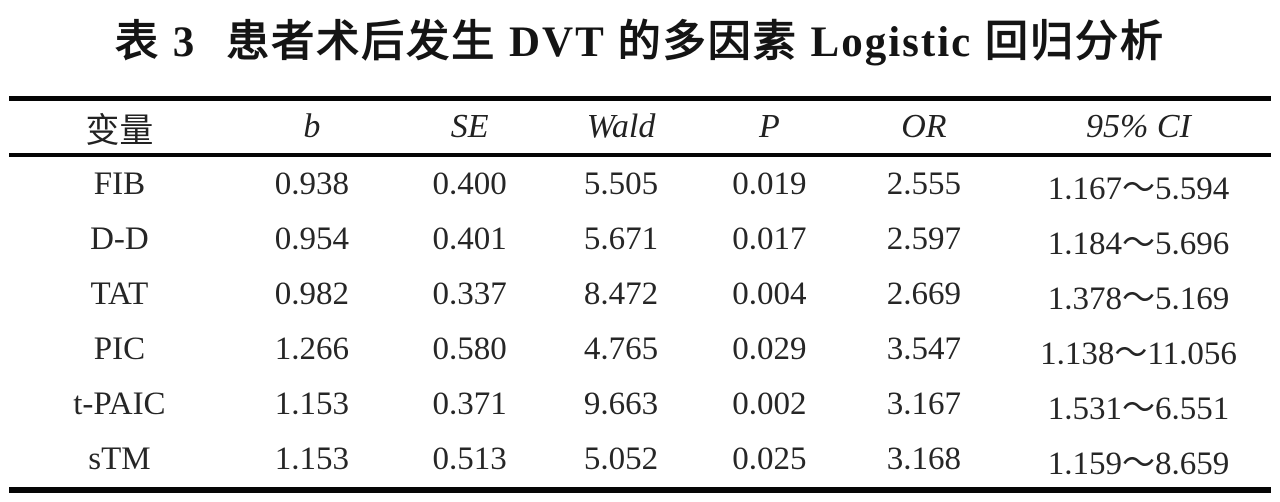  I want to click on cell-b: 0.938, so click(311, 184).